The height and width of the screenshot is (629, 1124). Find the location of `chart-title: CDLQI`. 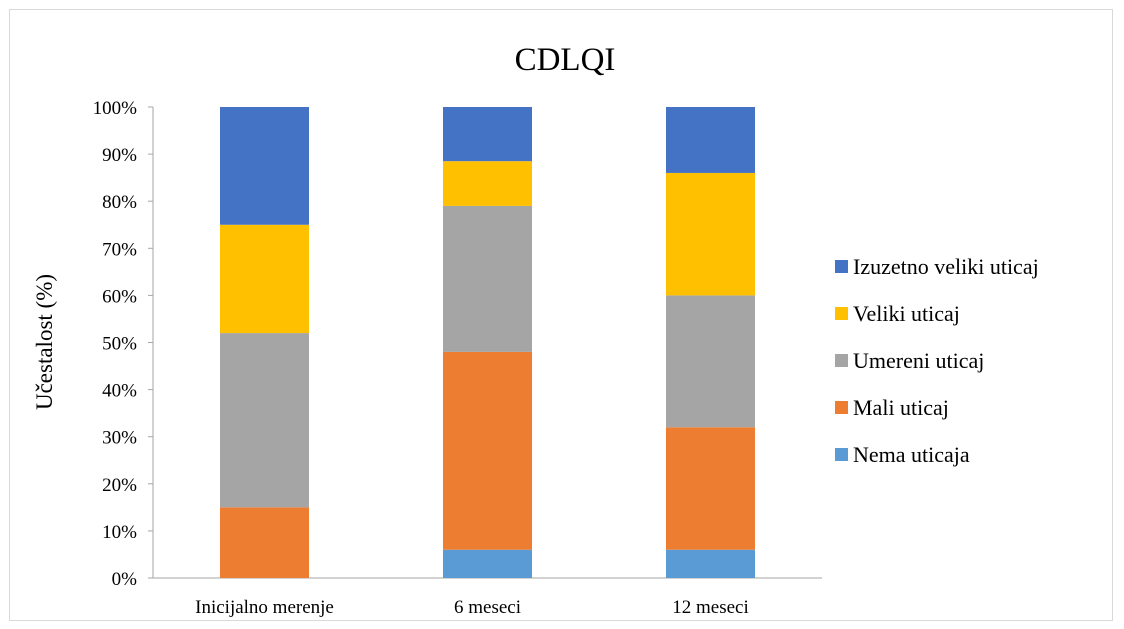

chart-title: CDLQI is located at coordinates (565, 60).